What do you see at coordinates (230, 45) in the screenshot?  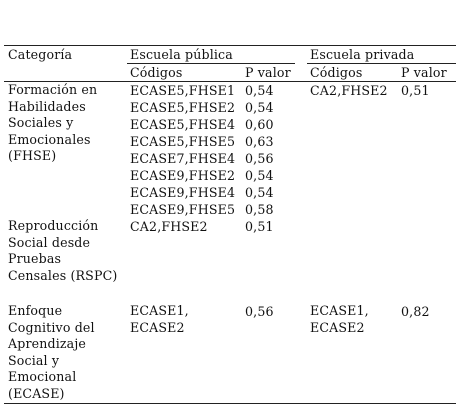 I see `top-rule` at bounding box center [230, 45].